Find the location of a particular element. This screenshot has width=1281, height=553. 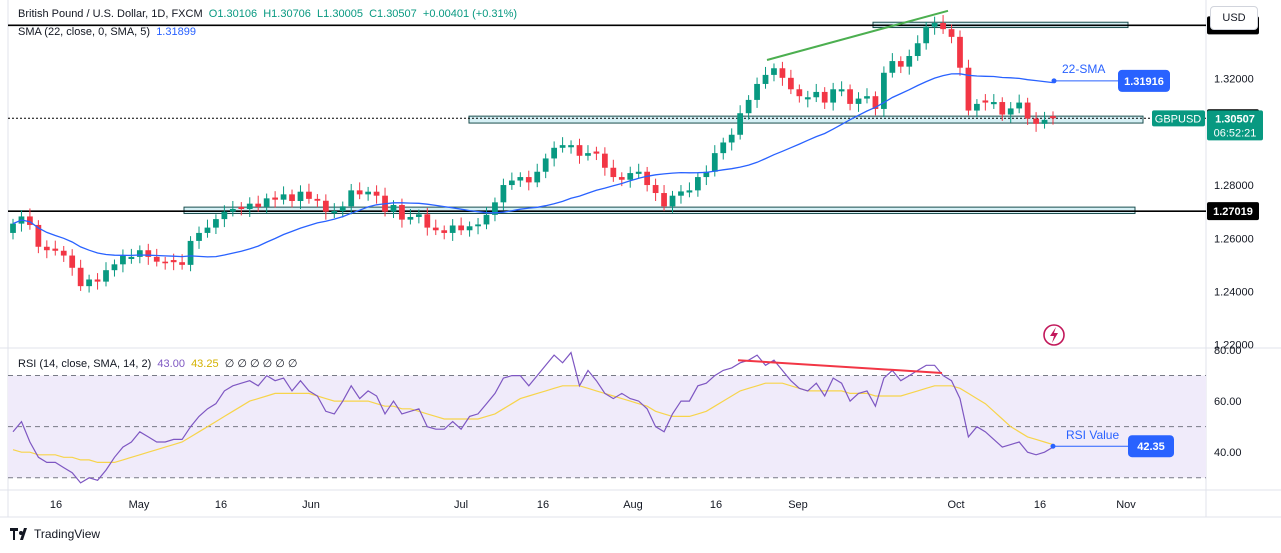

sma-label: SMA (22, close, 0, SMA, 5) is located at coordinates (84, 32).